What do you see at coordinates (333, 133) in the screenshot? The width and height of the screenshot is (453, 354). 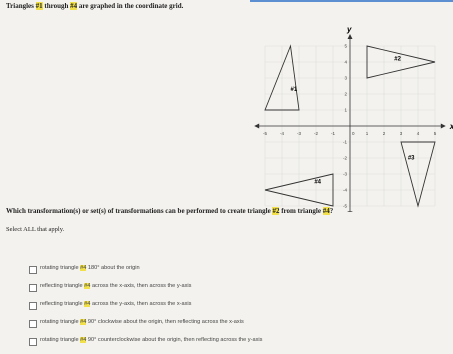 I see `x-tick-label: -1` at bounding box center [333, 133].